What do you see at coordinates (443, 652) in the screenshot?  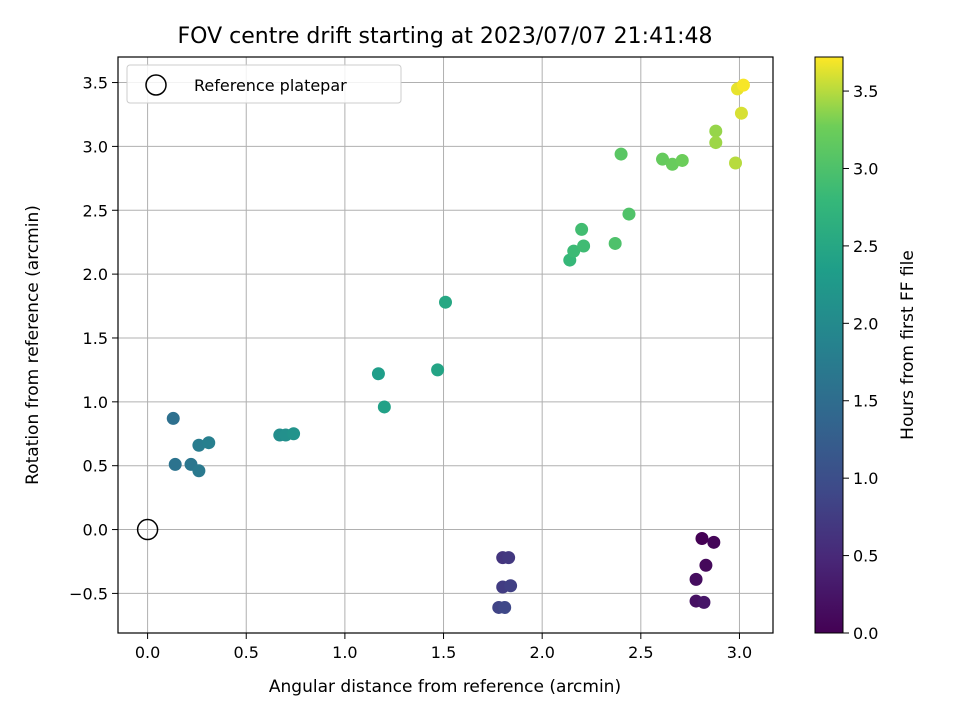 I see `x-tick-label: 1.5` at bounding box center [443, 652].